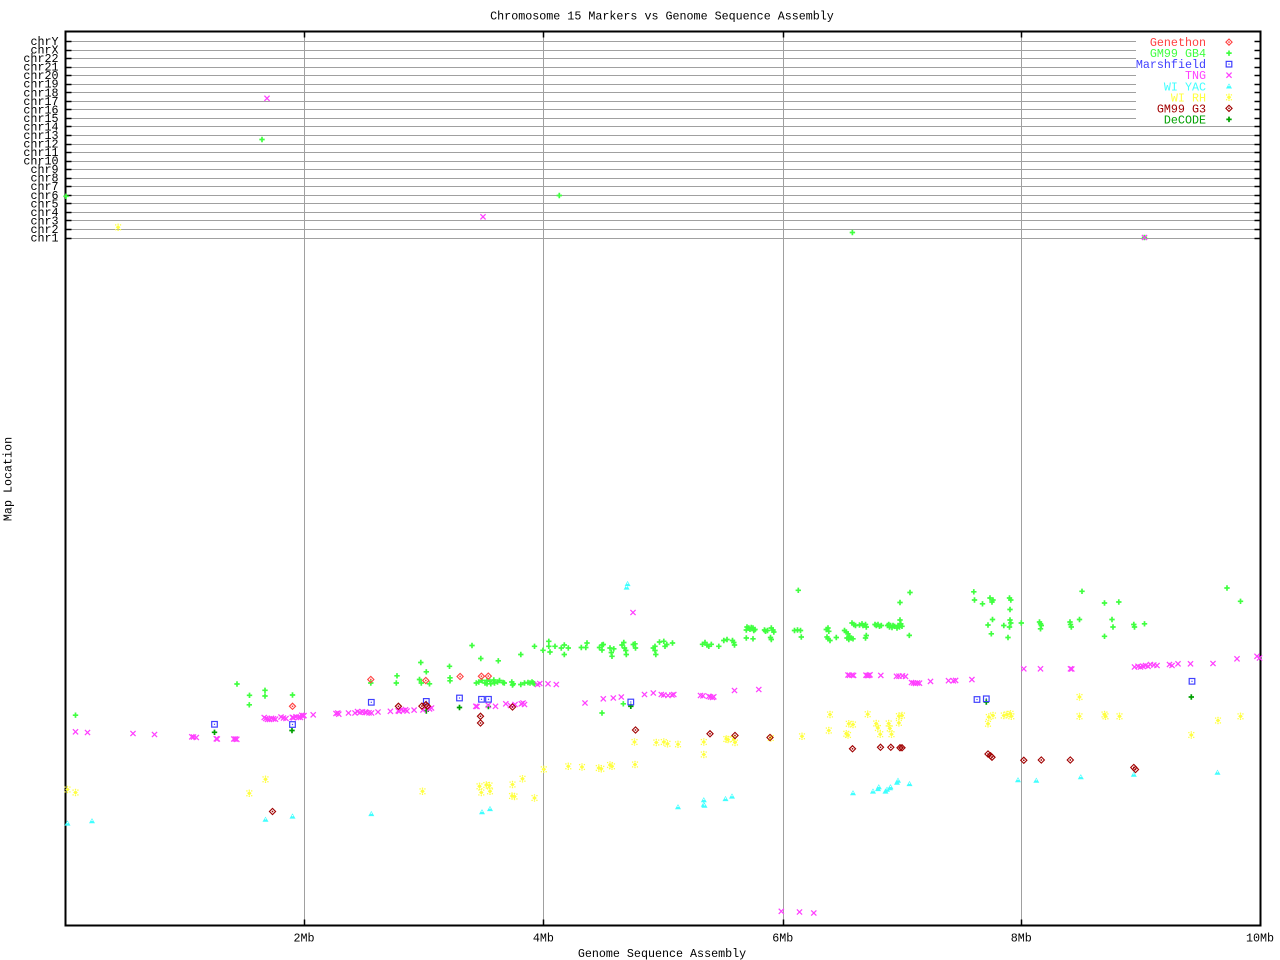 This screenshot has height=960, width=1280. I want to click on svg-text: DeCODE, so click(1185, 120).